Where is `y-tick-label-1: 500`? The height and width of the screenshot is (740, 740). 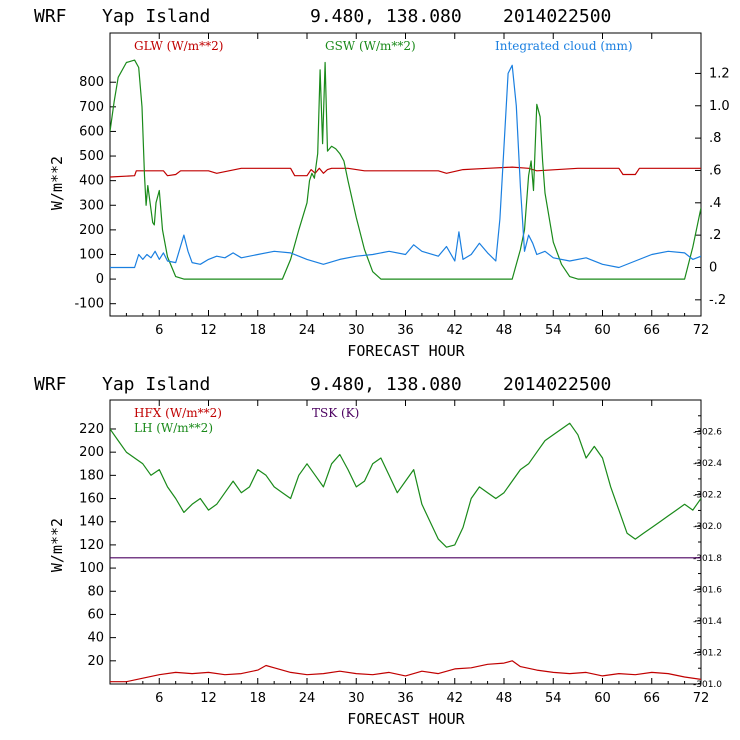 y-tick-label-1: 500 is located at coordinates (91, 156).